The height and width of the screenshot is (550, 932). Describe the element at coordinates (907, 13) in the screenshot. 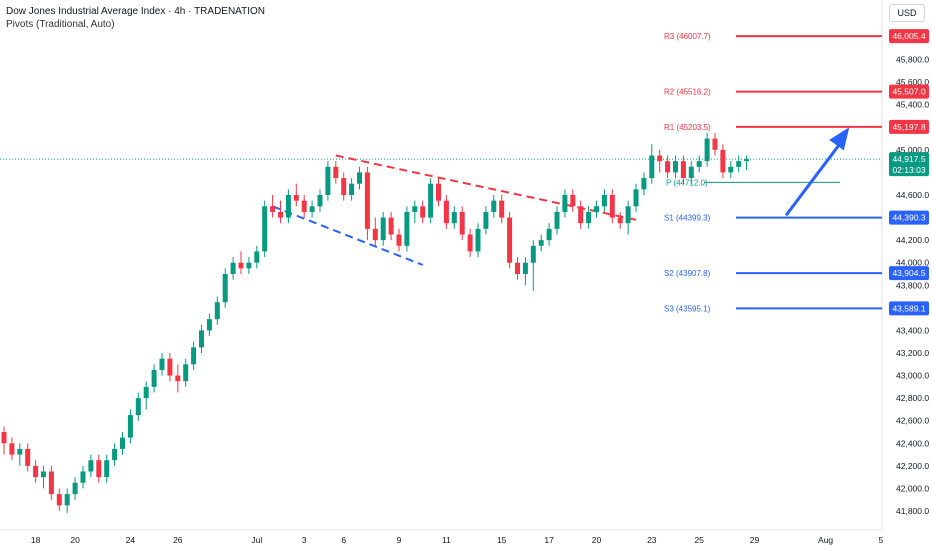

I see `currency-button: USD` at that location.